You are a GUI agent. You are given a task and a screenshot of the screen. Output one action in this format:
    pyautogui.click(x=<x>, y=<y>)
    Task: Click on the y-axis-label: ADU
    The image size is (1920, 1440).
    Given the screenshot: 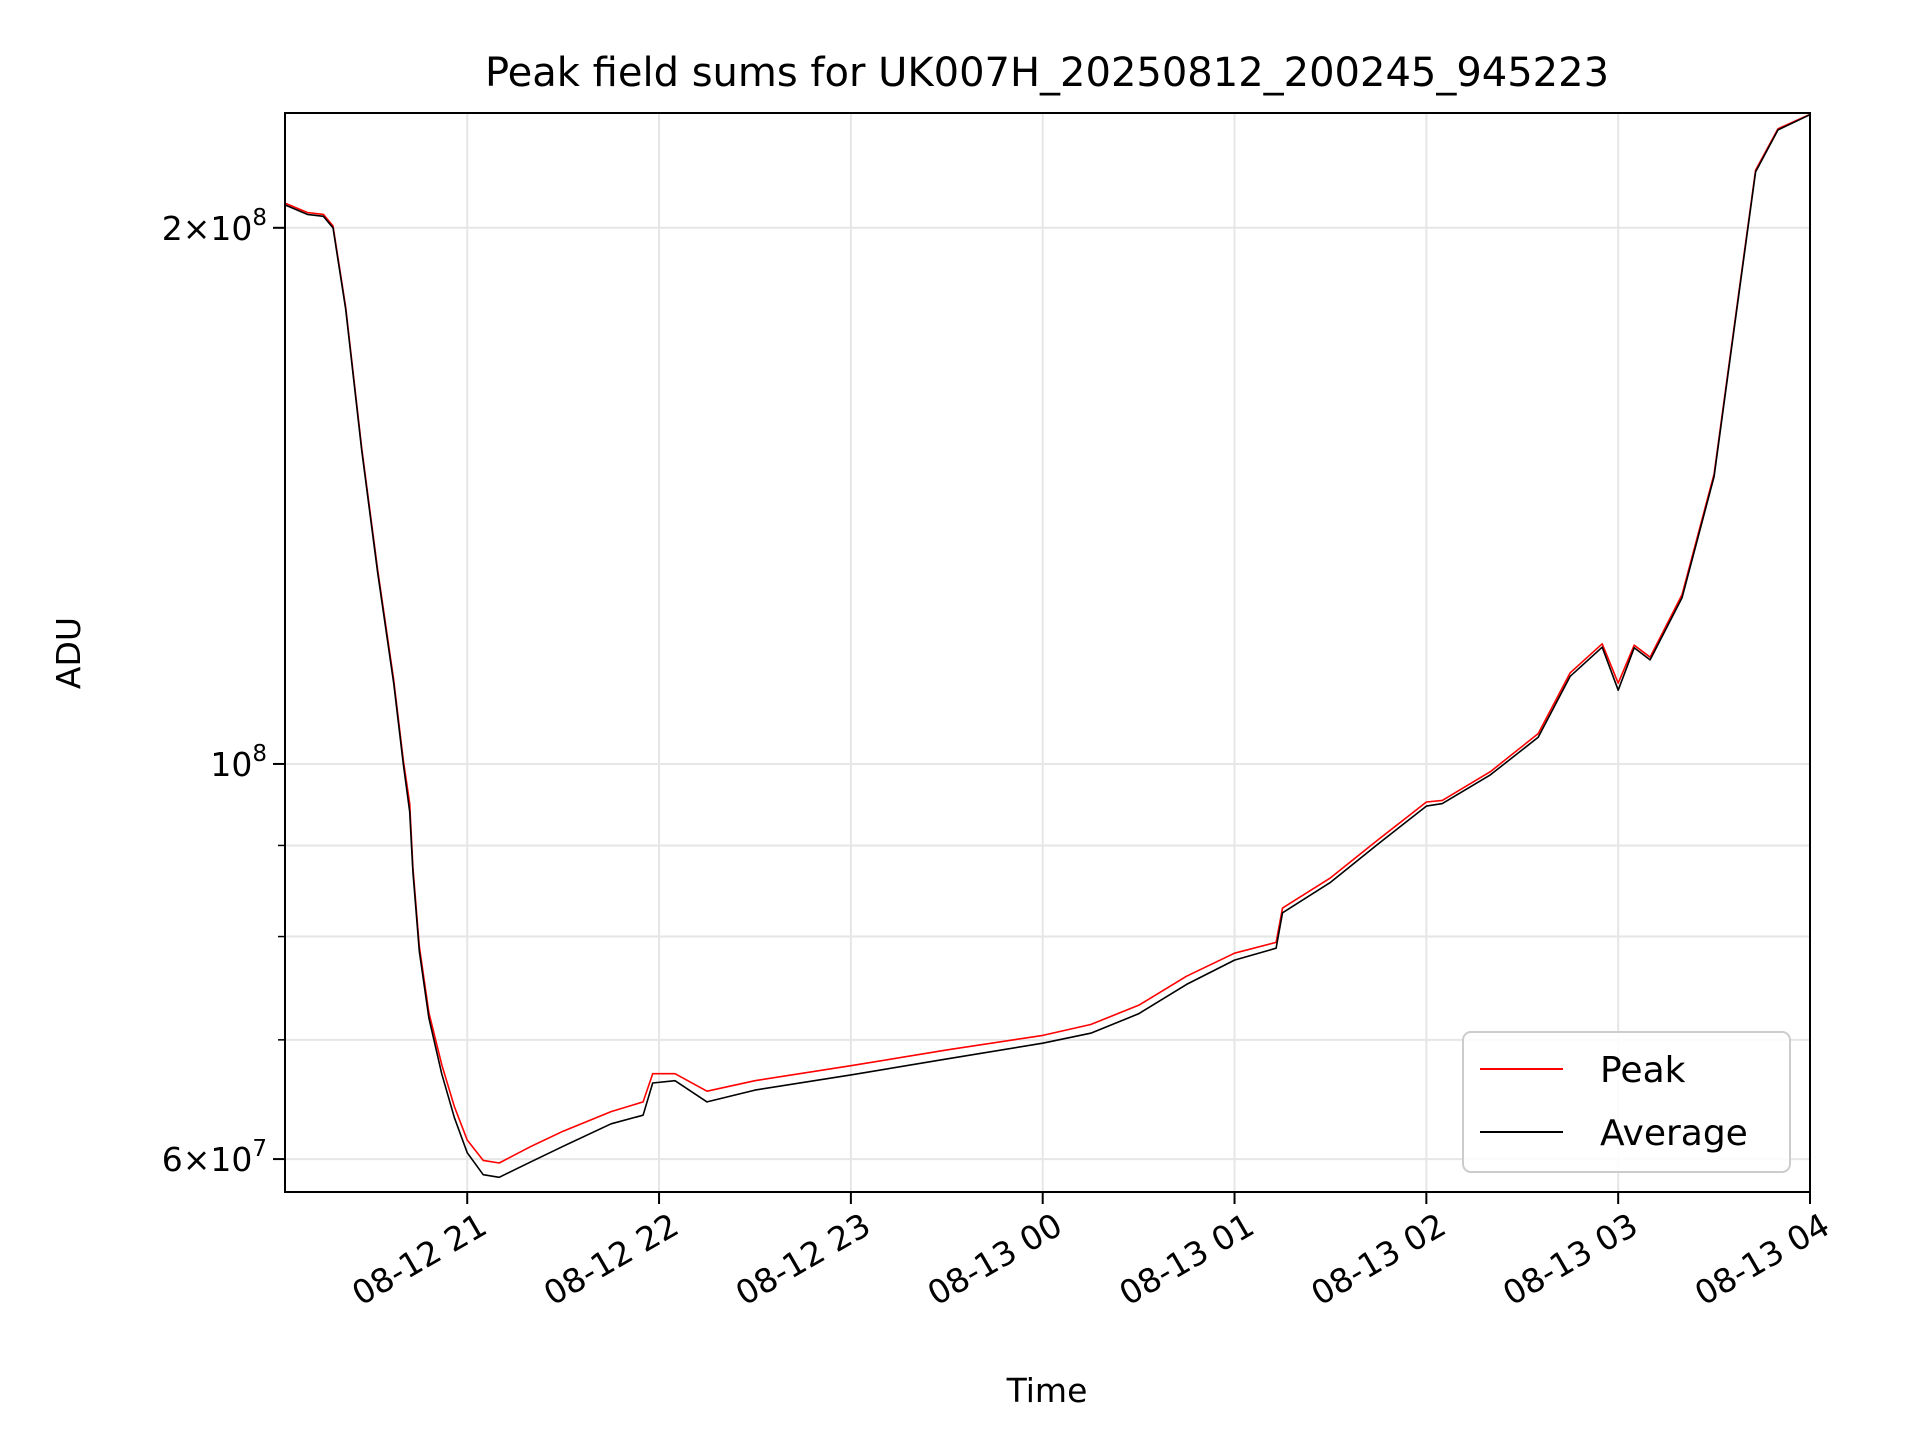 What is the action you would take?
    pyautogui.click(x=68, y=653)
    